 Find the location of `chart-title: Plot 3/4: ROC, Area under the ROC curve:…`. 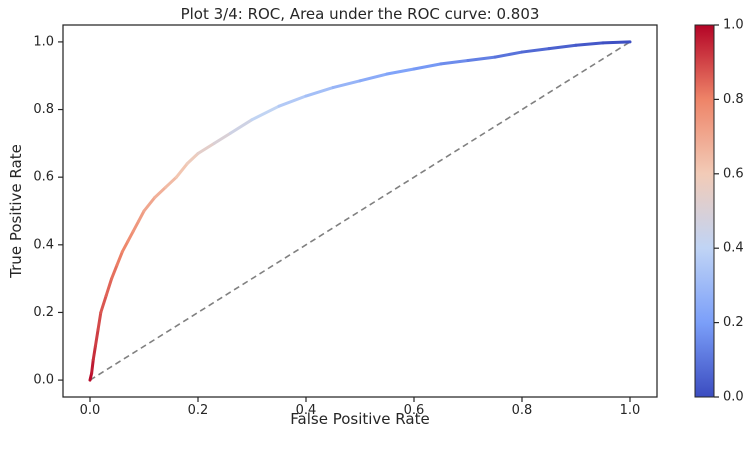

chart-title: Plot 3/4: ROC, Area under the ROC curve:… is located at coordinates (360, 14).